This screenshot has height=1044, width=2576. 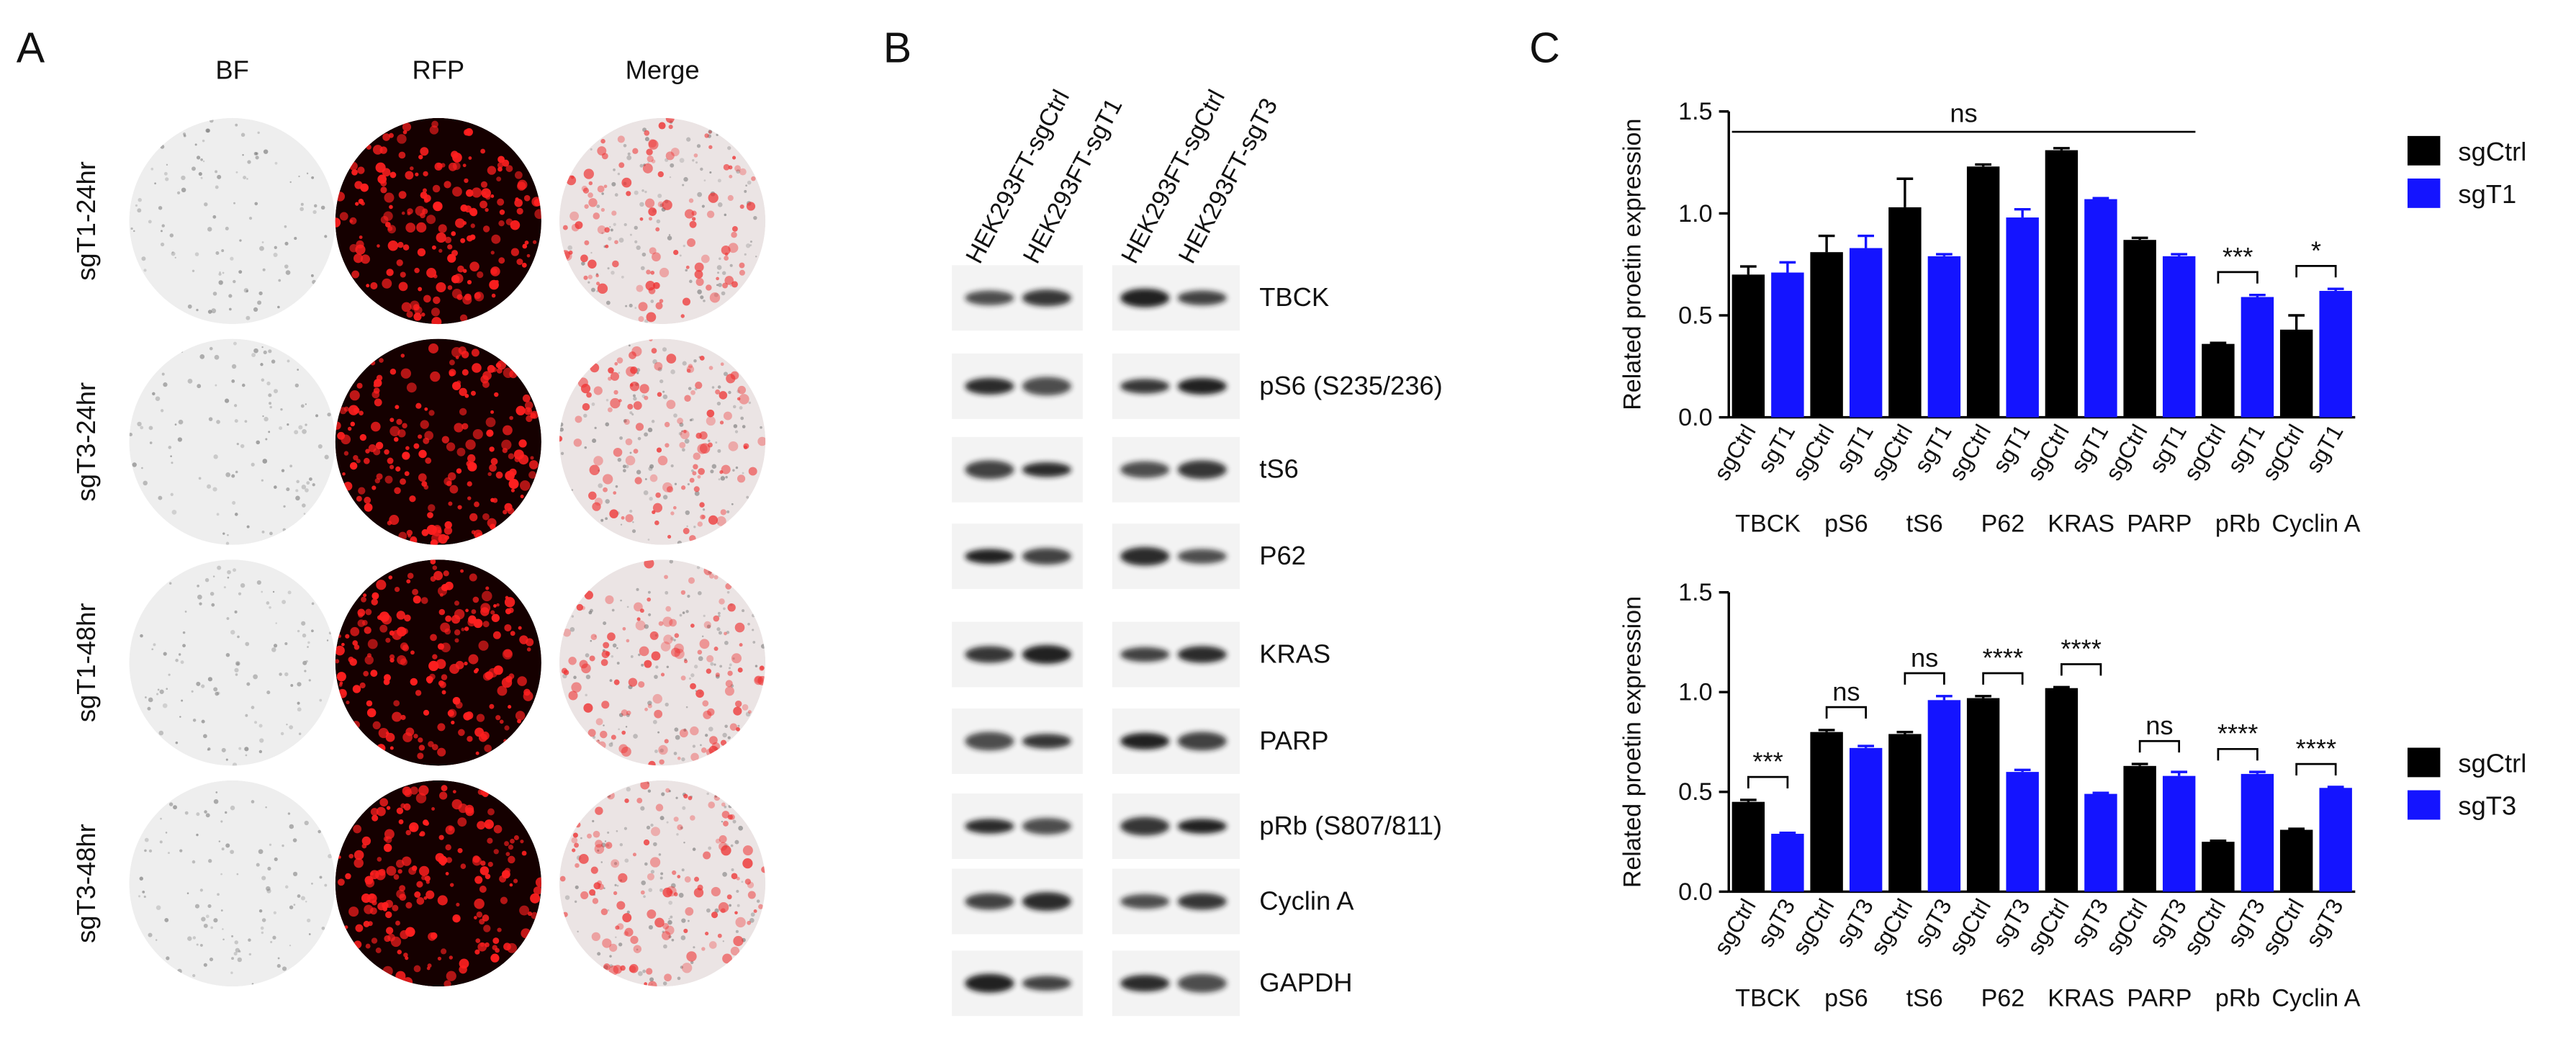 What do you see at coordinates (1748, 800) in the screenshot?
I see `error-bar` at bounding box center [1748, 800].